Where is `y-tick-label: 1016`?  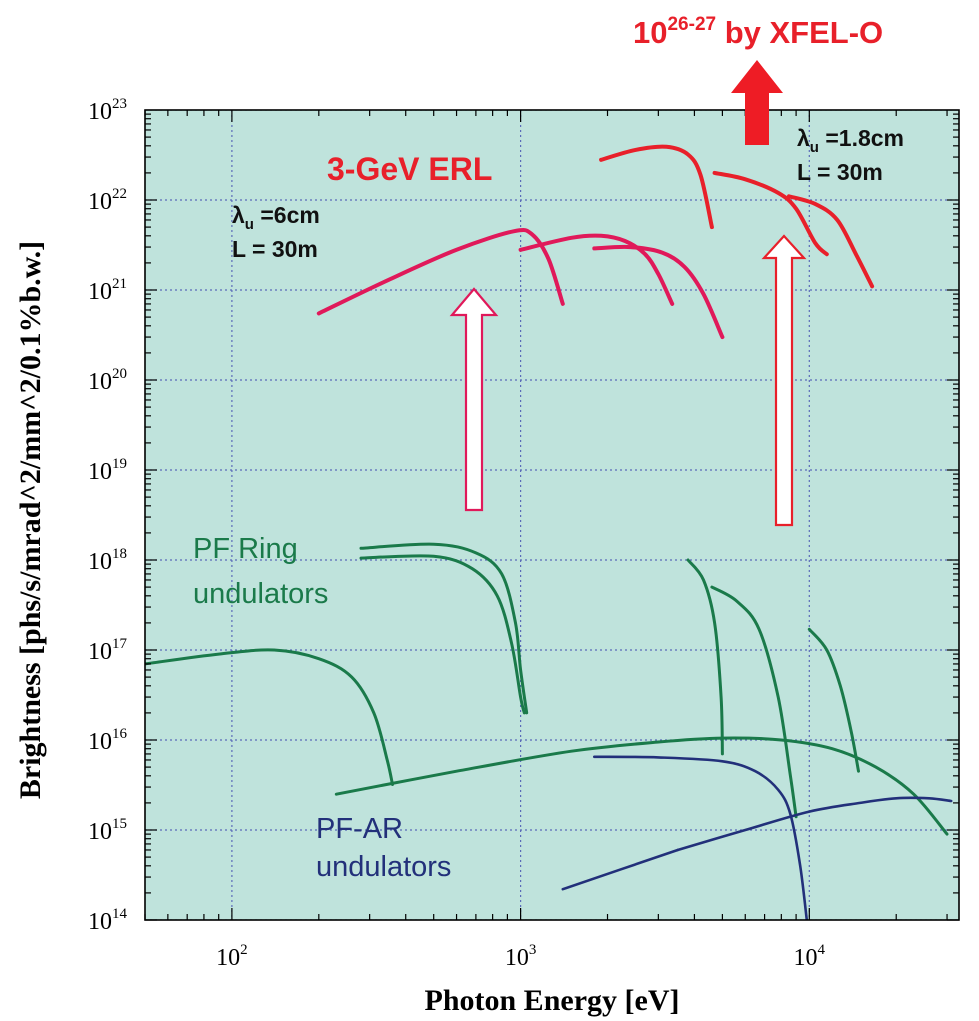
y-tick-label: 1016 is located at coordinates (108, 740).